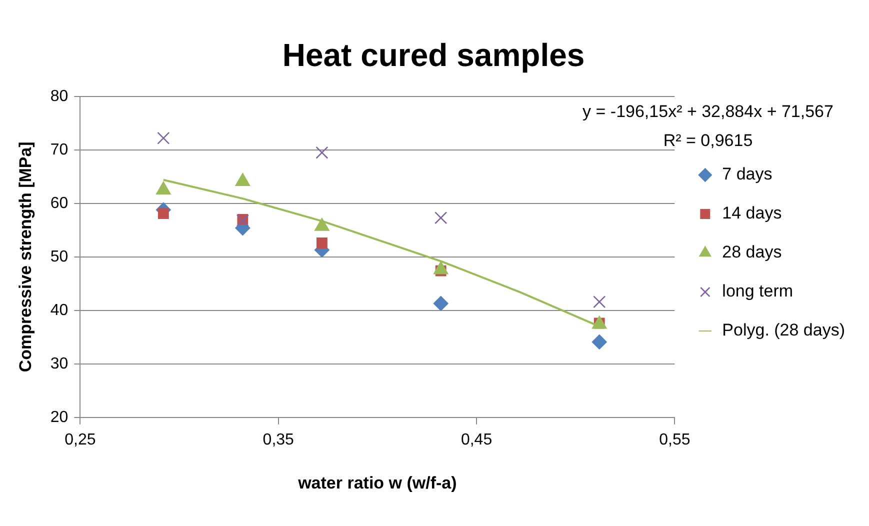  Describe the element at coordinates (59, 257) in the screenshot. I see `y-tick-label: 50` at that location.